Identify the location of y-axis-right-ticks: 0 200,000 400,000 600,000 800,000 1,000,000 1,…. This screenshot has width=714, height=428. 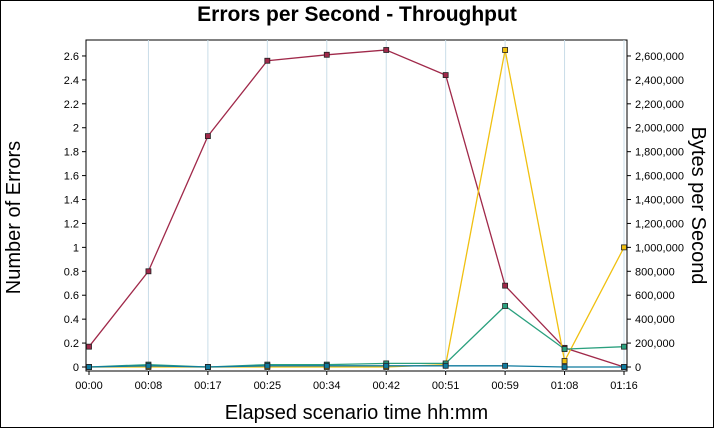
(655, 212).